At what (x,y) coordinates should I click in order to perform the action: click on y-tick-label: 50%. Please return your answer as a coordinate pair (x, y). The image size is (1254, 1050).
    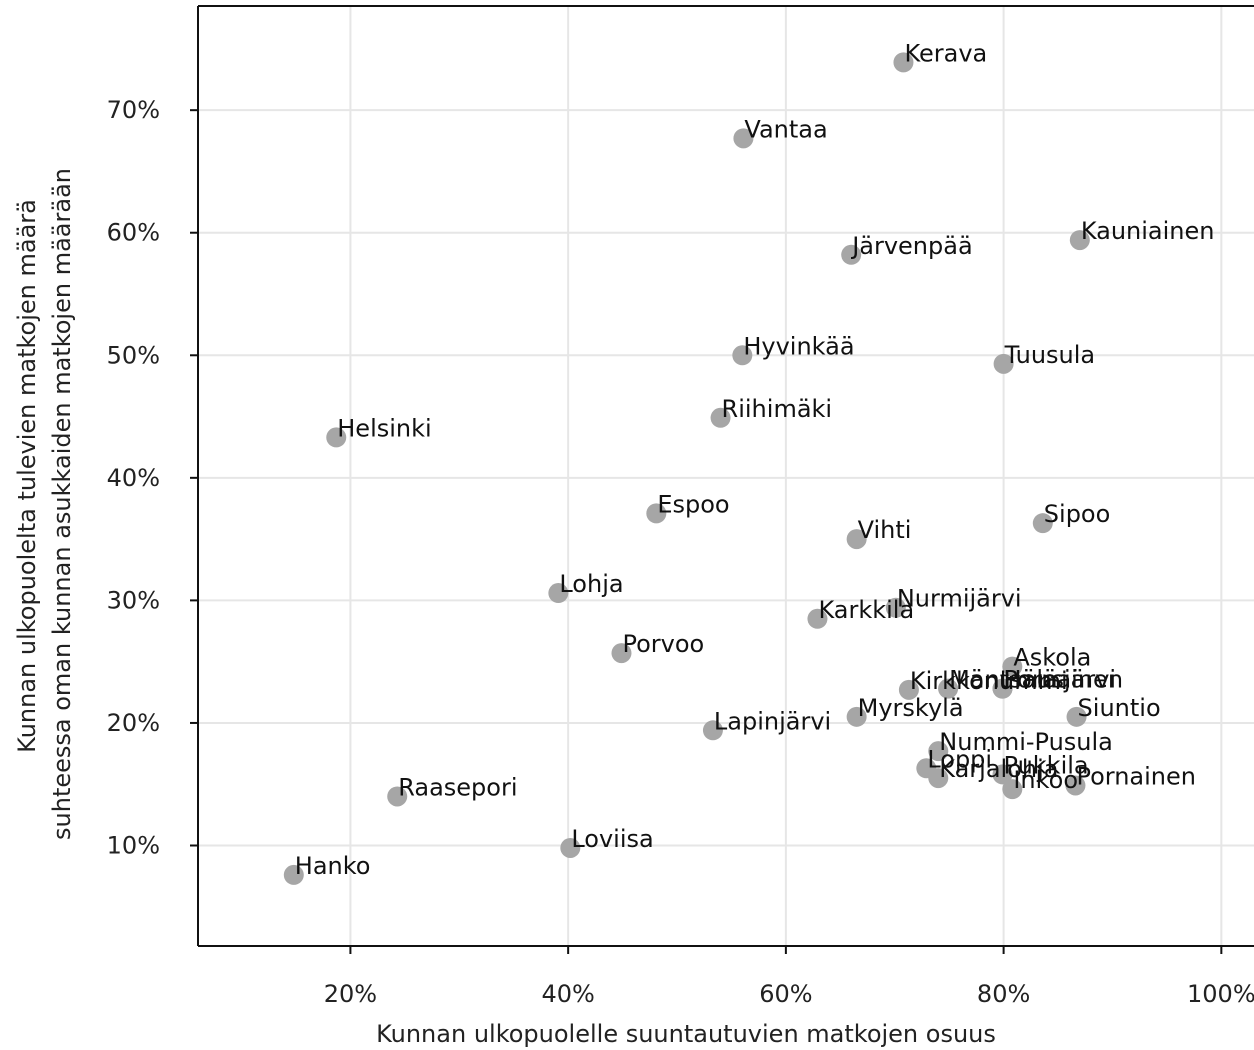
    Looking at the image, I should click on (133, 355).